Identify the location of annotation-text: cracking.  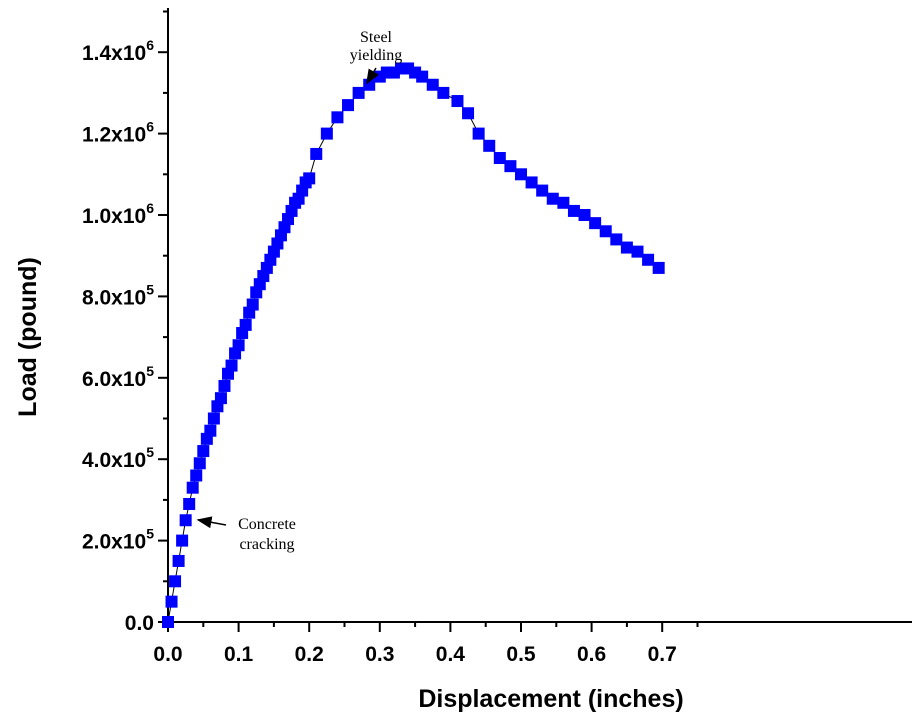
(266, 544).